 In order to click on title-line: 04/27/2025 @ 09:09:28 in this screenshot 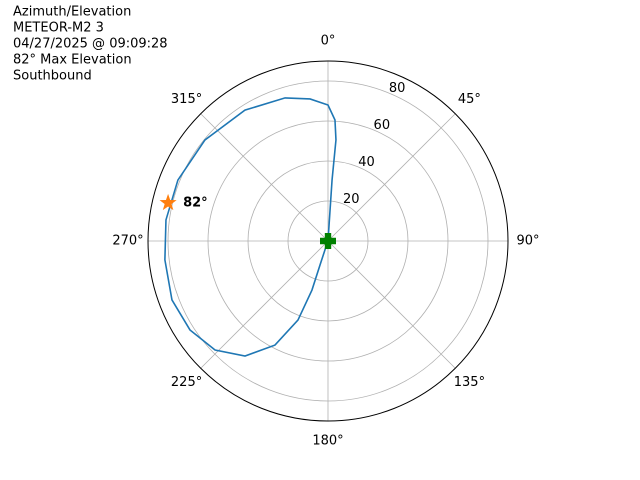, I will do `click(90, 44)`.